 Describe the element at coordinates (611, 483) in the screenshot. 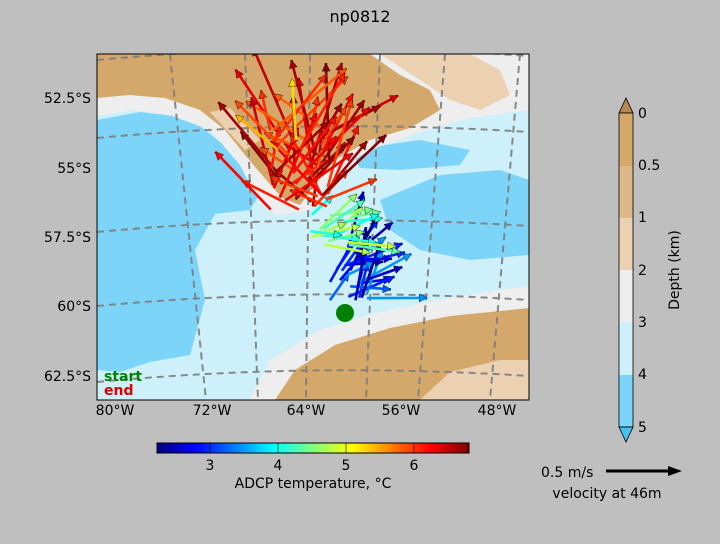

I see `velocity-key: 0.5 m/s velocity at 46m` at that location.